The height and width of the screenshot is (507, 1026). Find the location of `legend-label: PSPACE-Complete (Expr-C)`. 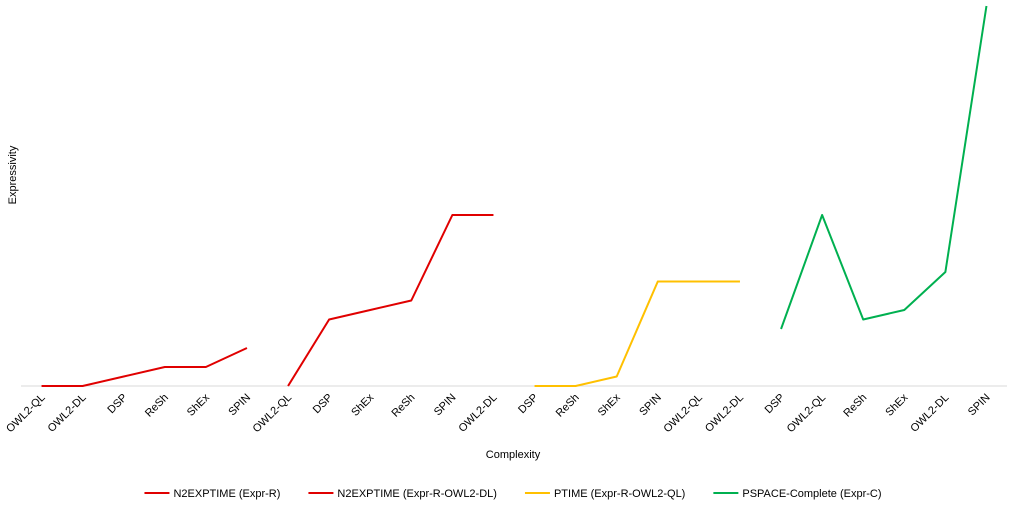

legend-label: PSPACE-Complete (Expr-C) is located at coordinates (811, 494).